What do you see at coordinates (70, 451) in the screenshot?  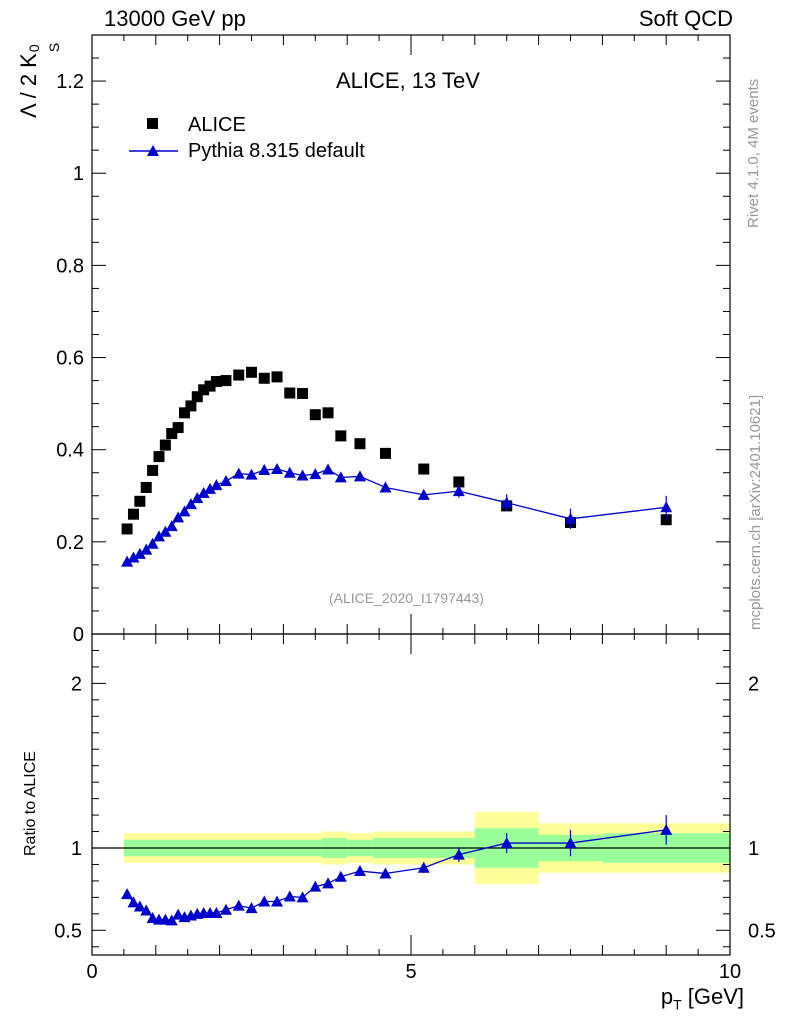 I see `main-y-tick-label: 0.4` at bounding box center [70, 451].